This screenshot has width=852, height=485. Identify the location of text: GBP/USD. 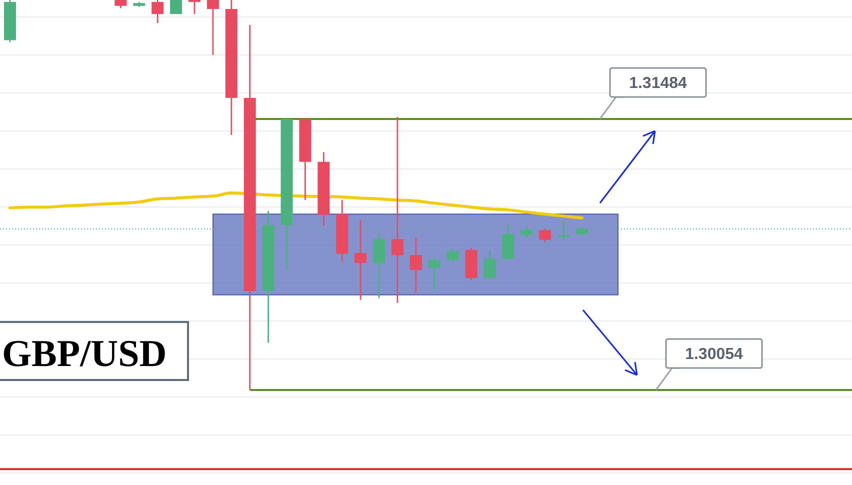
(84, 354).